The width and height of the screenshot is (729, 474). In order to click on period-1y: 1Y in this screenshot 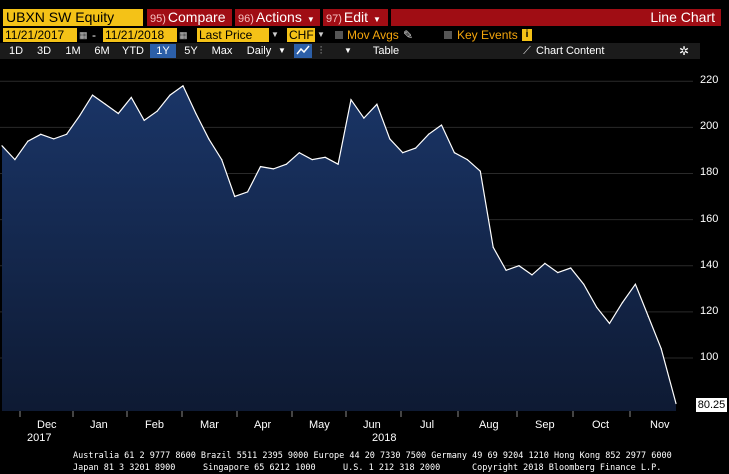, I will do `click(163, 51)`.